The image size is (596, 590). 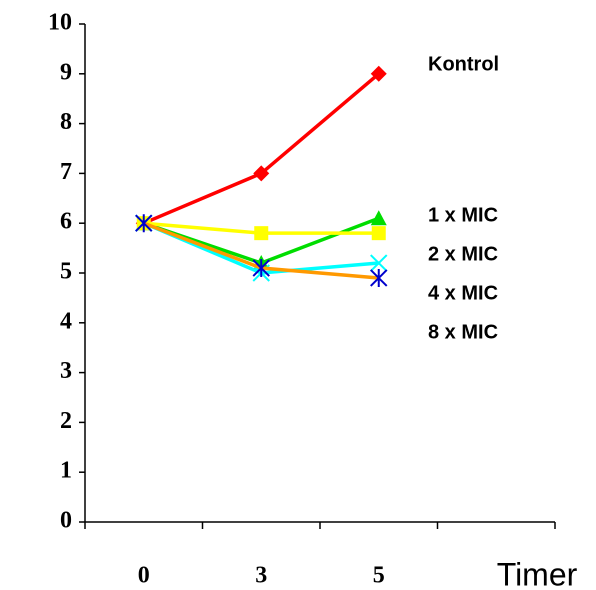 I want to click on x-tick-label: 3, so click(x=261, y=576).